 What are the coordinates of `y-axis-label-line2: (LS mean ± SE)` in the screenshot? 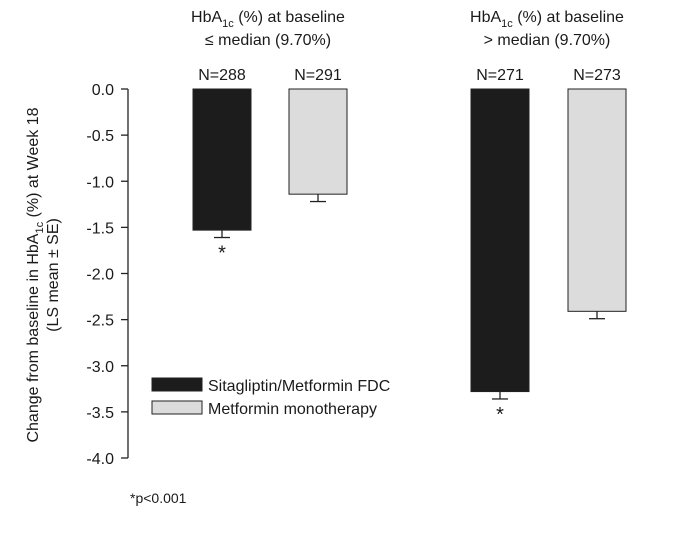 It's located at (53, 275).